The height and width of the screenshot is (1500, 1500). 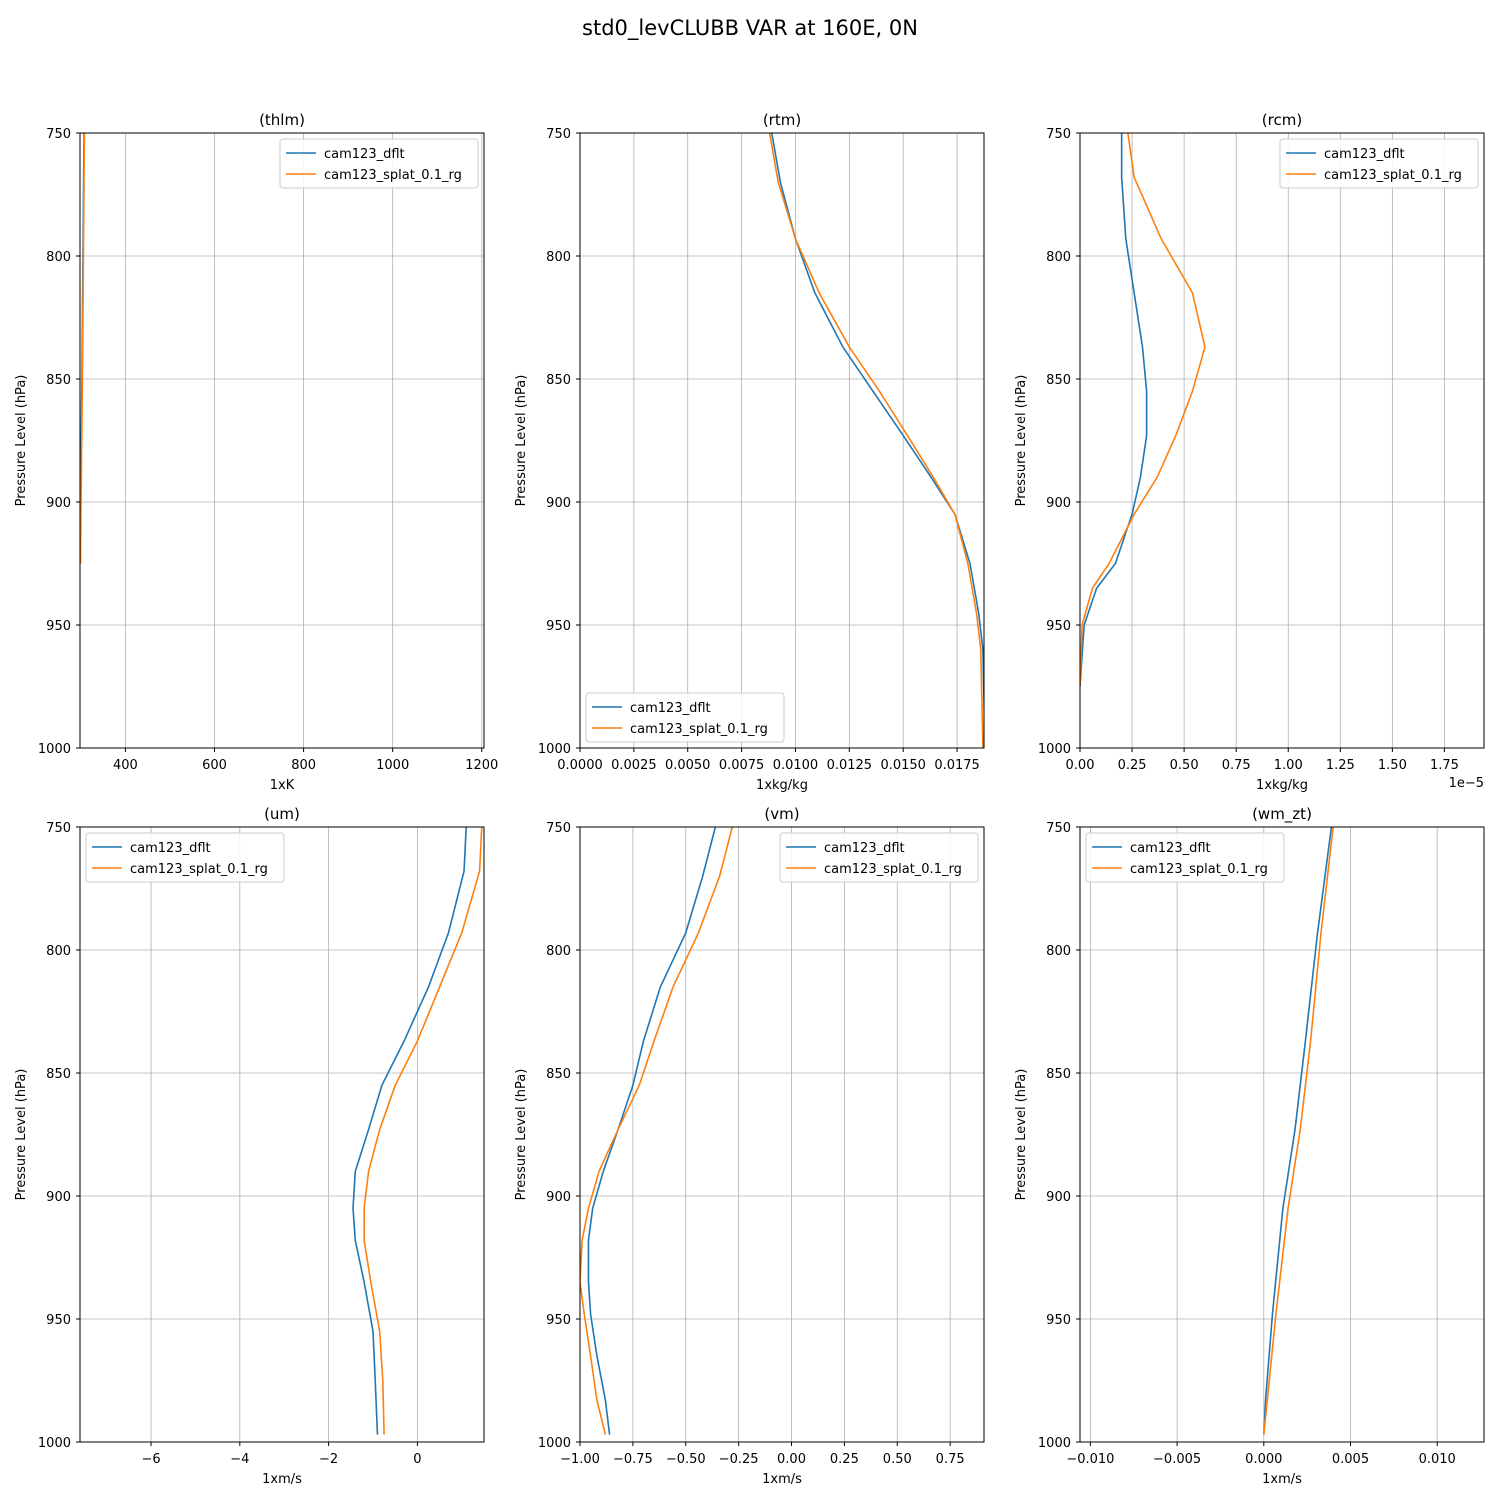 What do you see at coordinates (844, 1459) in the screenshot?
I see `x-tick-label: 0.25` at bounding box center [844, 1459].